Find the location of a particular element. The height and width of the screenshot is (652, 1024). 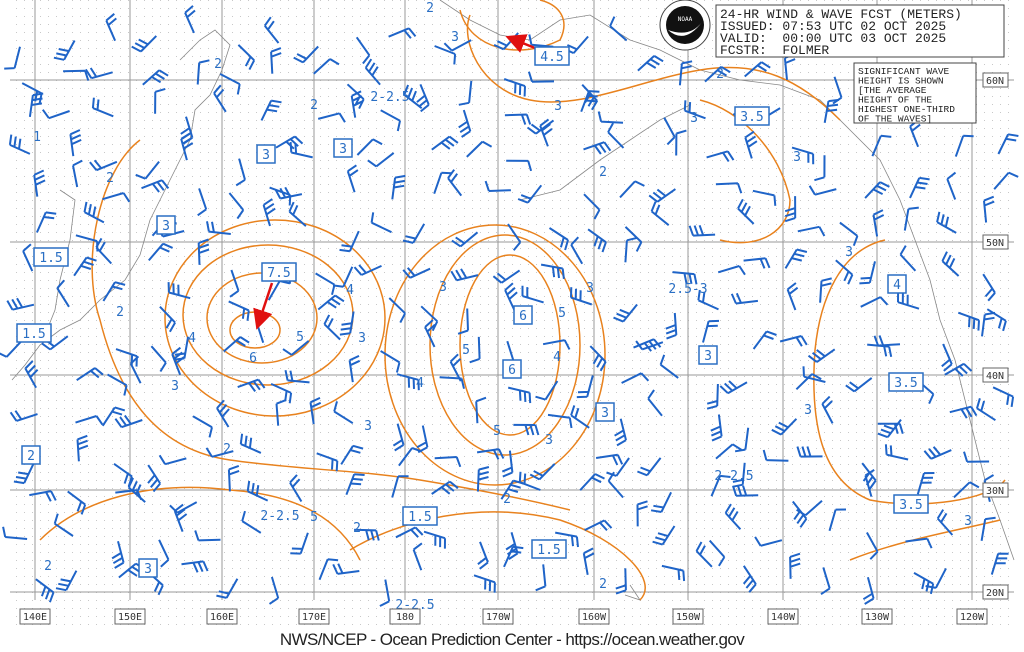

boxed-wave-height-label: 3 is located at coordinates (148, 569).